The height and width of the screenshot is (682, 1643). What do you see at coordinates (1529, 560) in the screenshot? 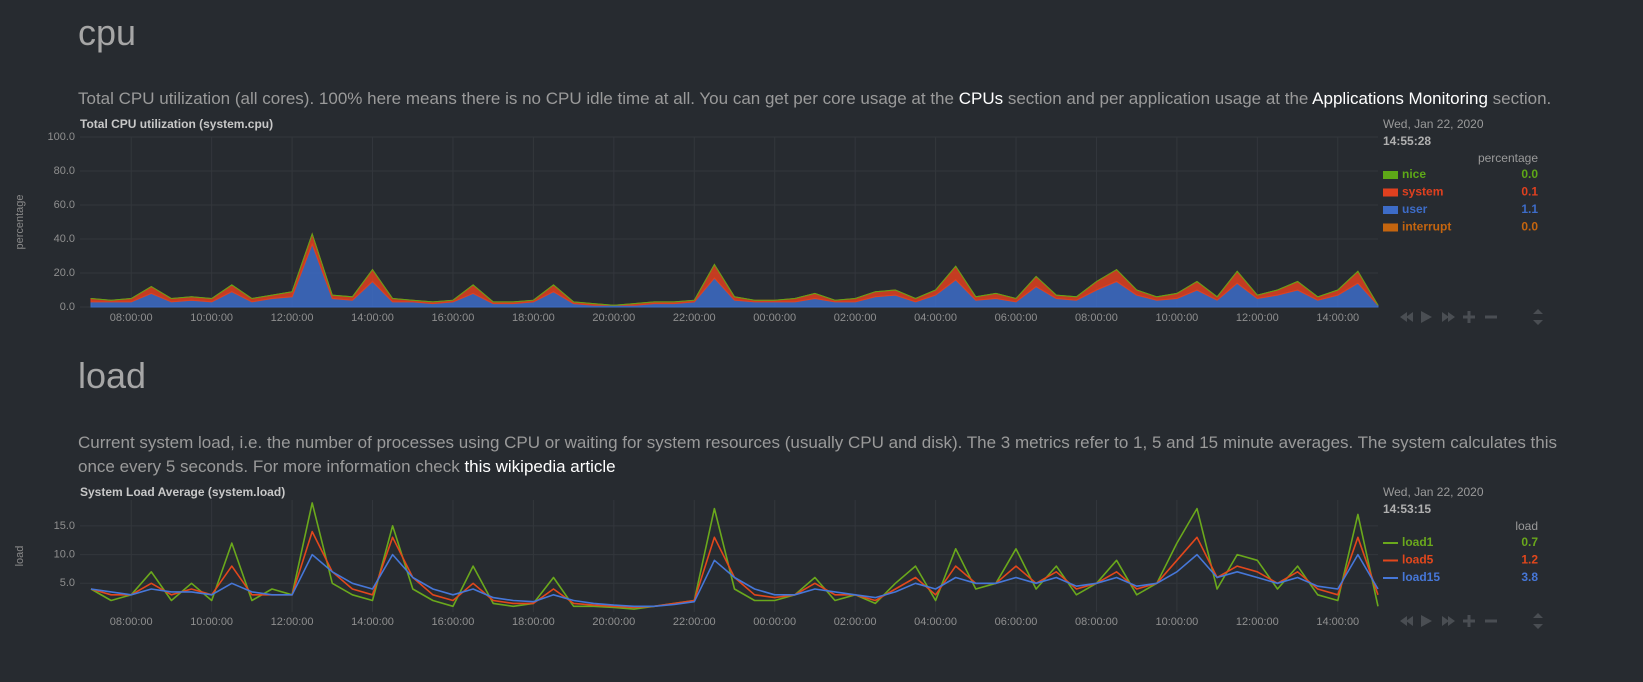
I see `legend-value: 1.2` at bounding box center [1529, 560].